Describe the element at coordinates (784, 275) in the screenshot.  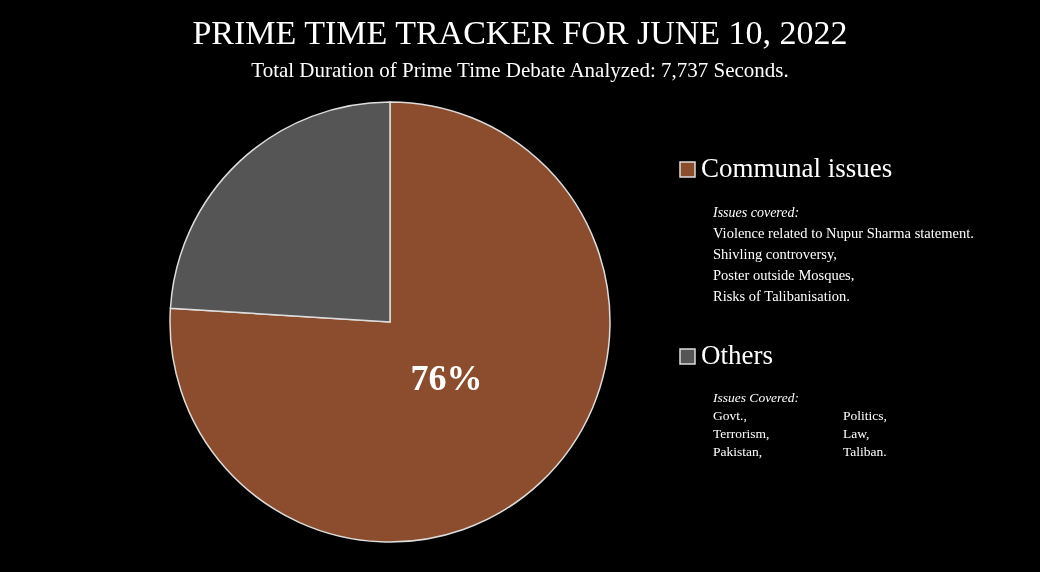
I see `text: Poster outside Mosques,` at that location.